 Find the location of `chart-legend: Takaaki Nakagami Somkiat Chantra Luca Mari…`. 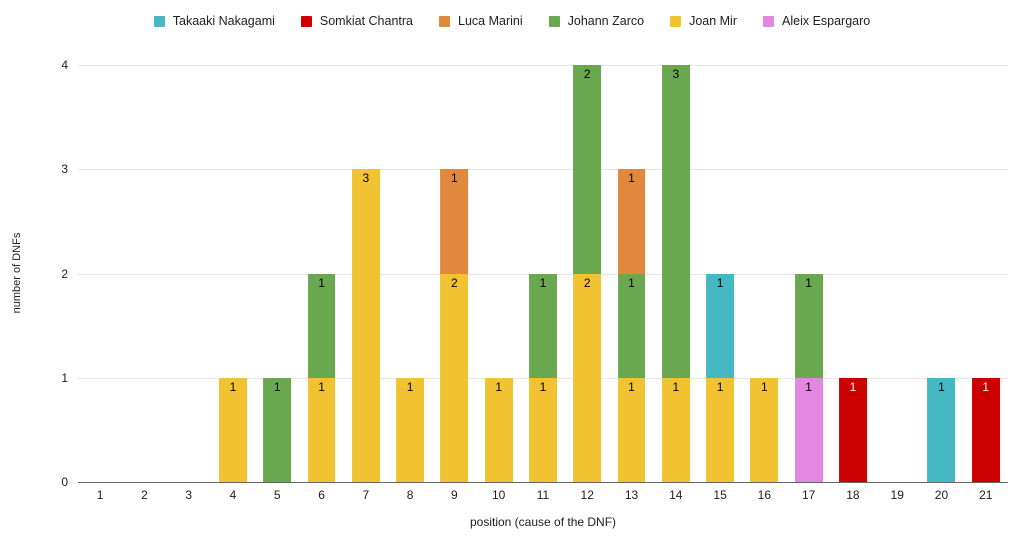

chart-legend: Takaaki Nakagami Somkiat Chantra Luca Mari… is located at coordinates (512, 21).